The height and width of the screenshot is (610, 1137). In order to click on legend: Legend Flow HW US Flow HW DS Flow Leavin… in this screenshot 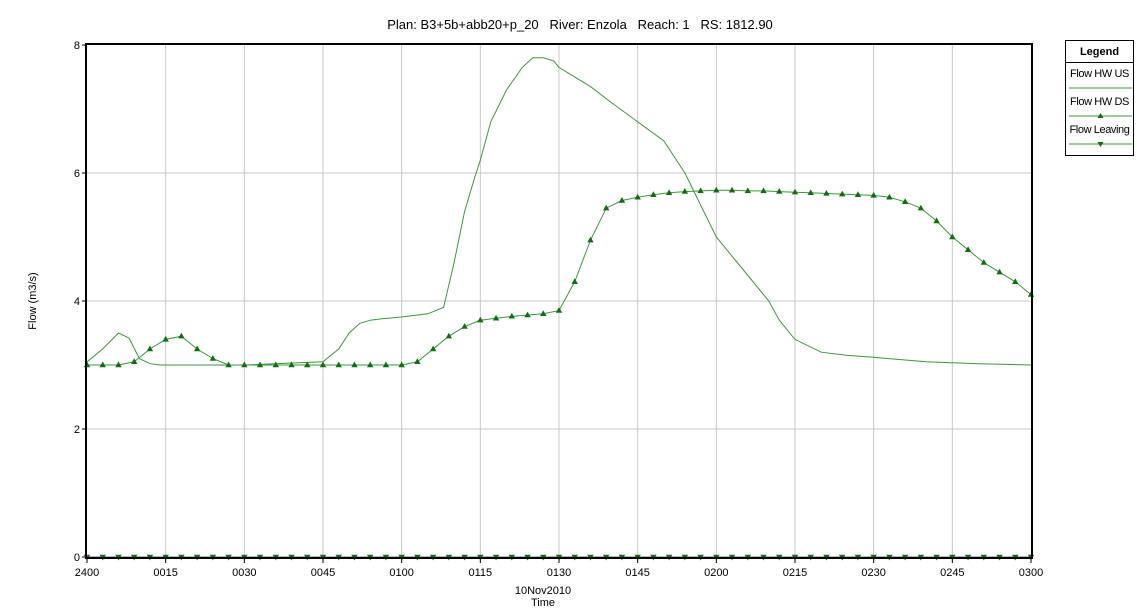, I will do `click(1099, 98)`.